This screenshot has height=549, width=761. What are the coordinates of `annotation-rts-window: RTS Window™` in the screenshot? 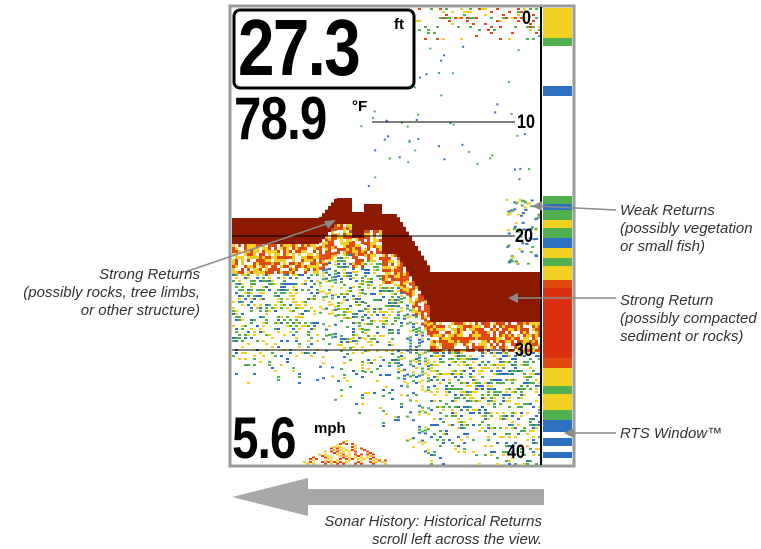 It's located at (671, 433).